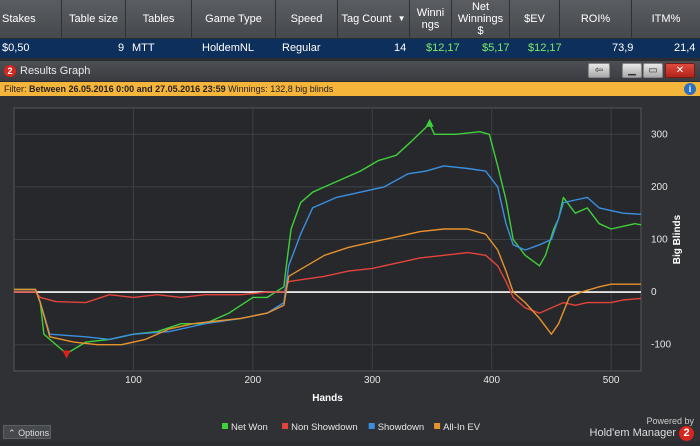  Describe the element at coordinates (611, 380) in the screenshot. I see `x-tick-label: 500` at that location.